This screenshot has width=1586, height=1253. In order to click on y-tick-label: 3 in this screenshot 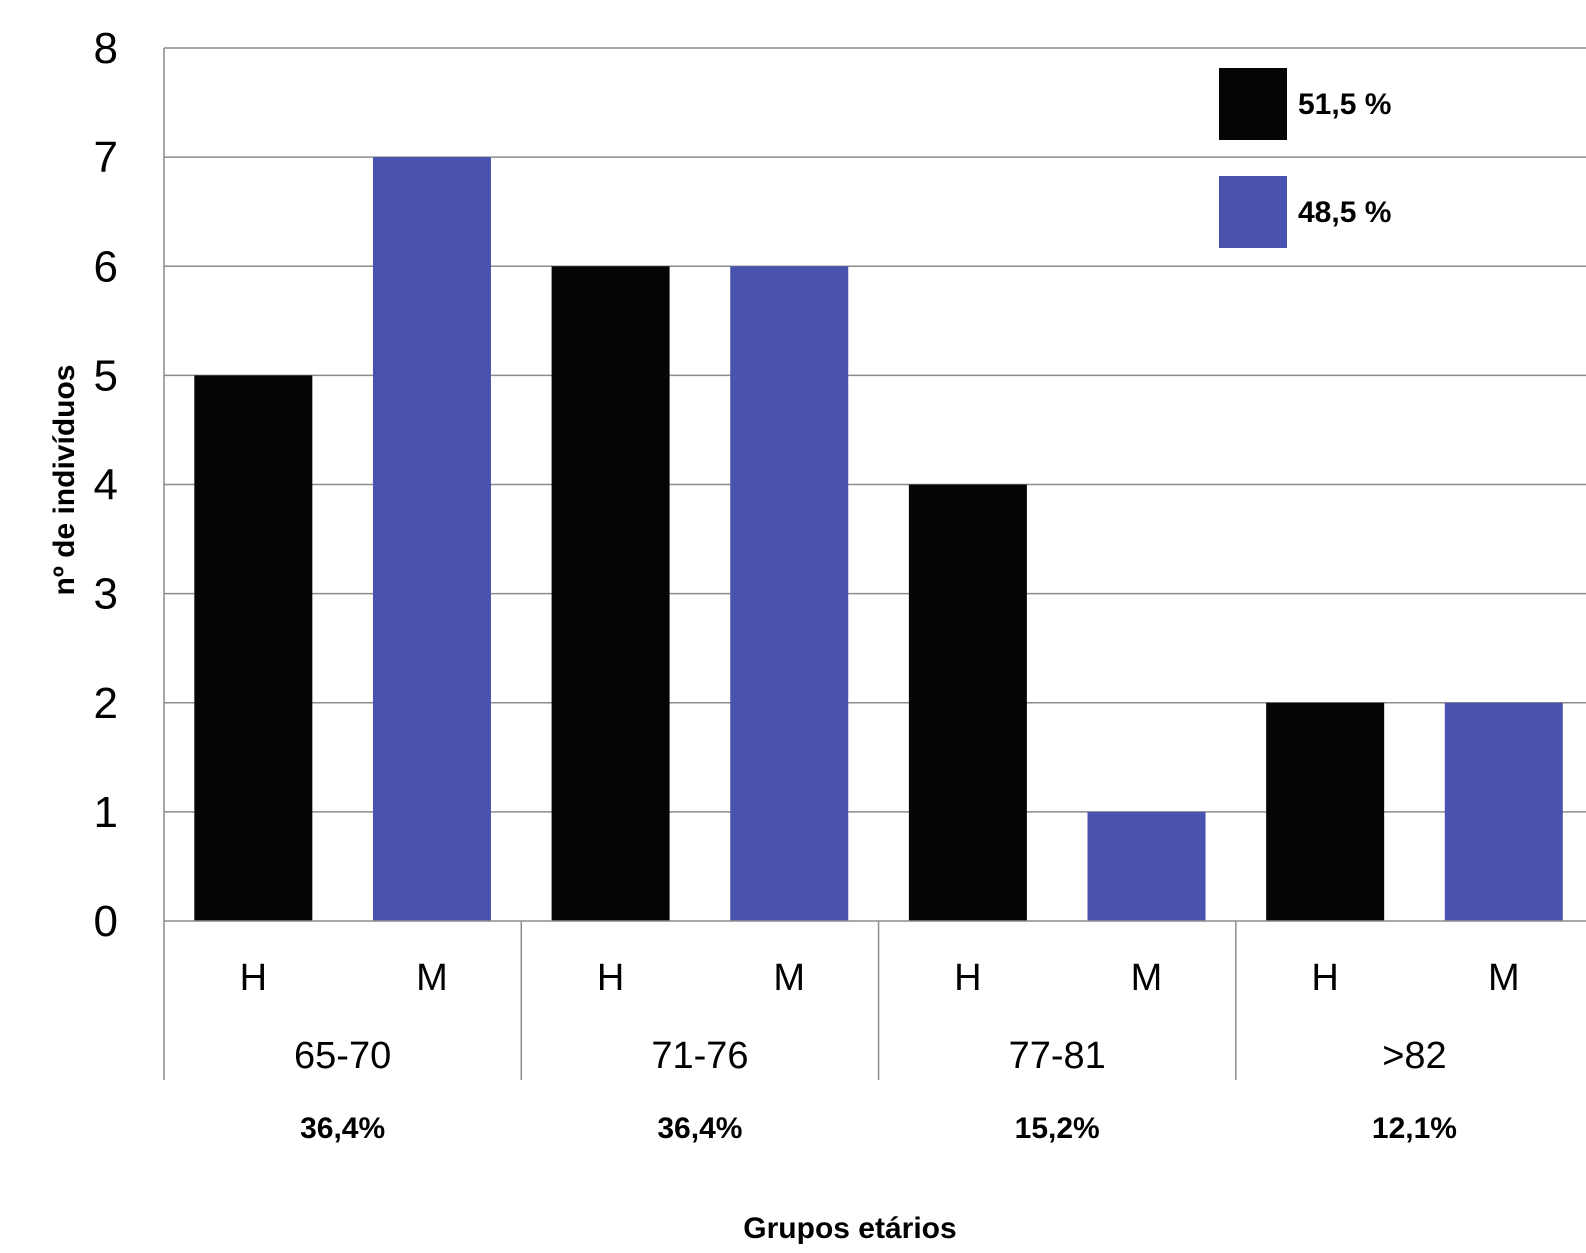, I will do `click(106, 594)`.